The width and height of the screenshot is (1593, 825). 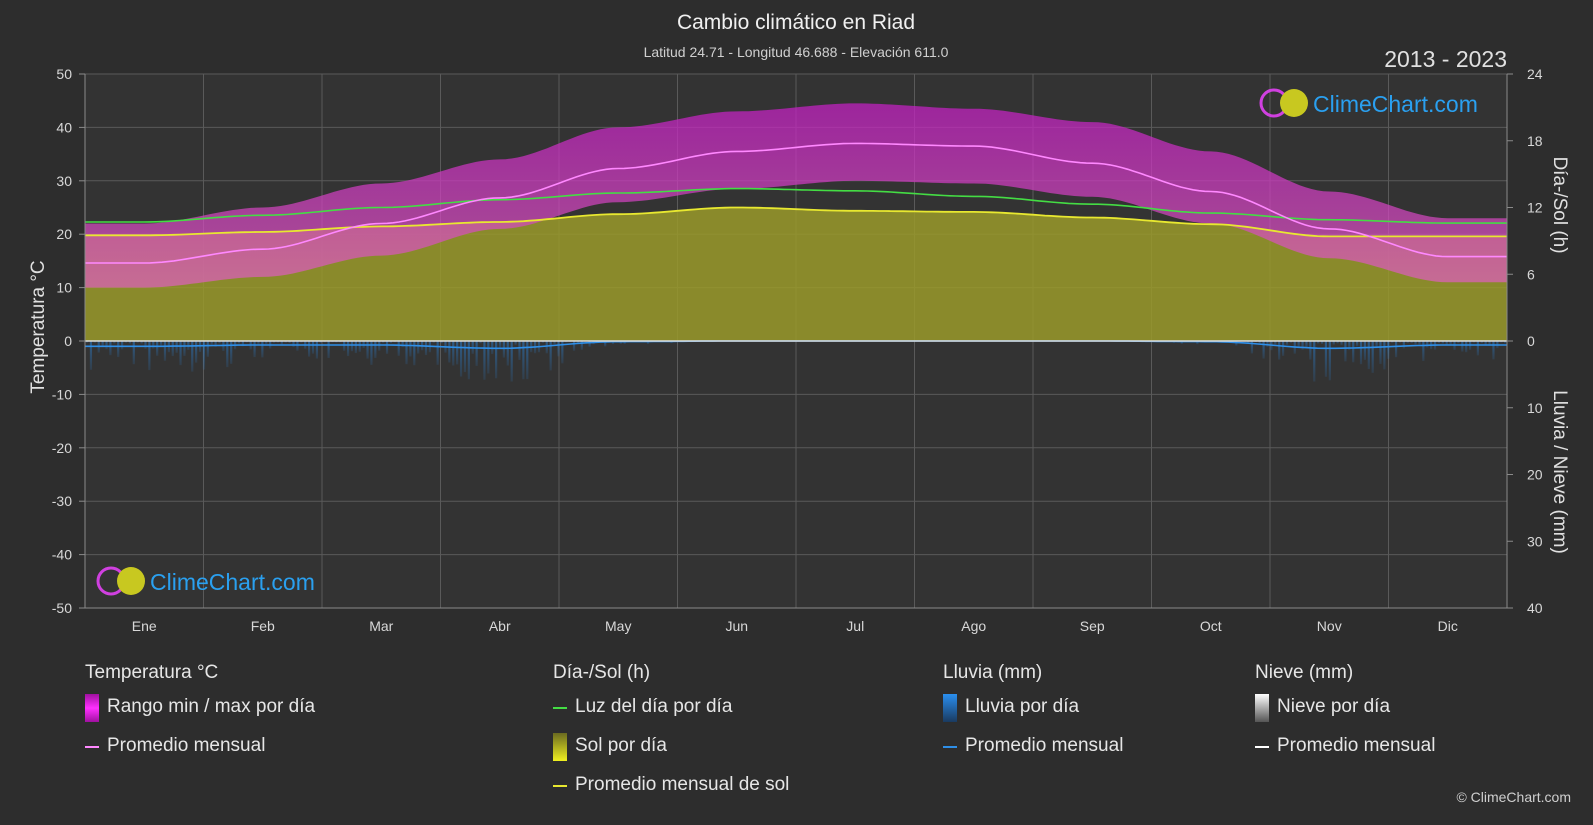 What do you see at coordinates (205, 581) in the screenshot?
I see `logo-bottom: ClimeChart.com` at bounding box center [205, 581].